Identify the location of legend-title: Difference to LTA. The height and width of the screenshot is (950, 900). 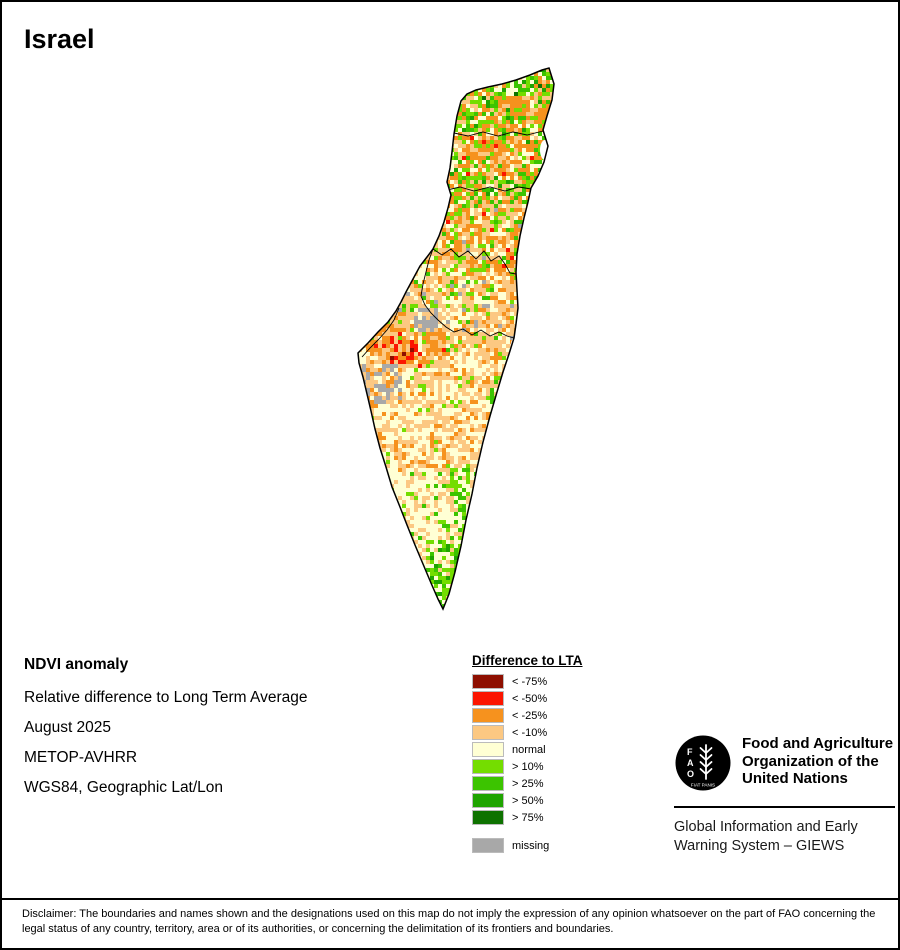
(527, 660).